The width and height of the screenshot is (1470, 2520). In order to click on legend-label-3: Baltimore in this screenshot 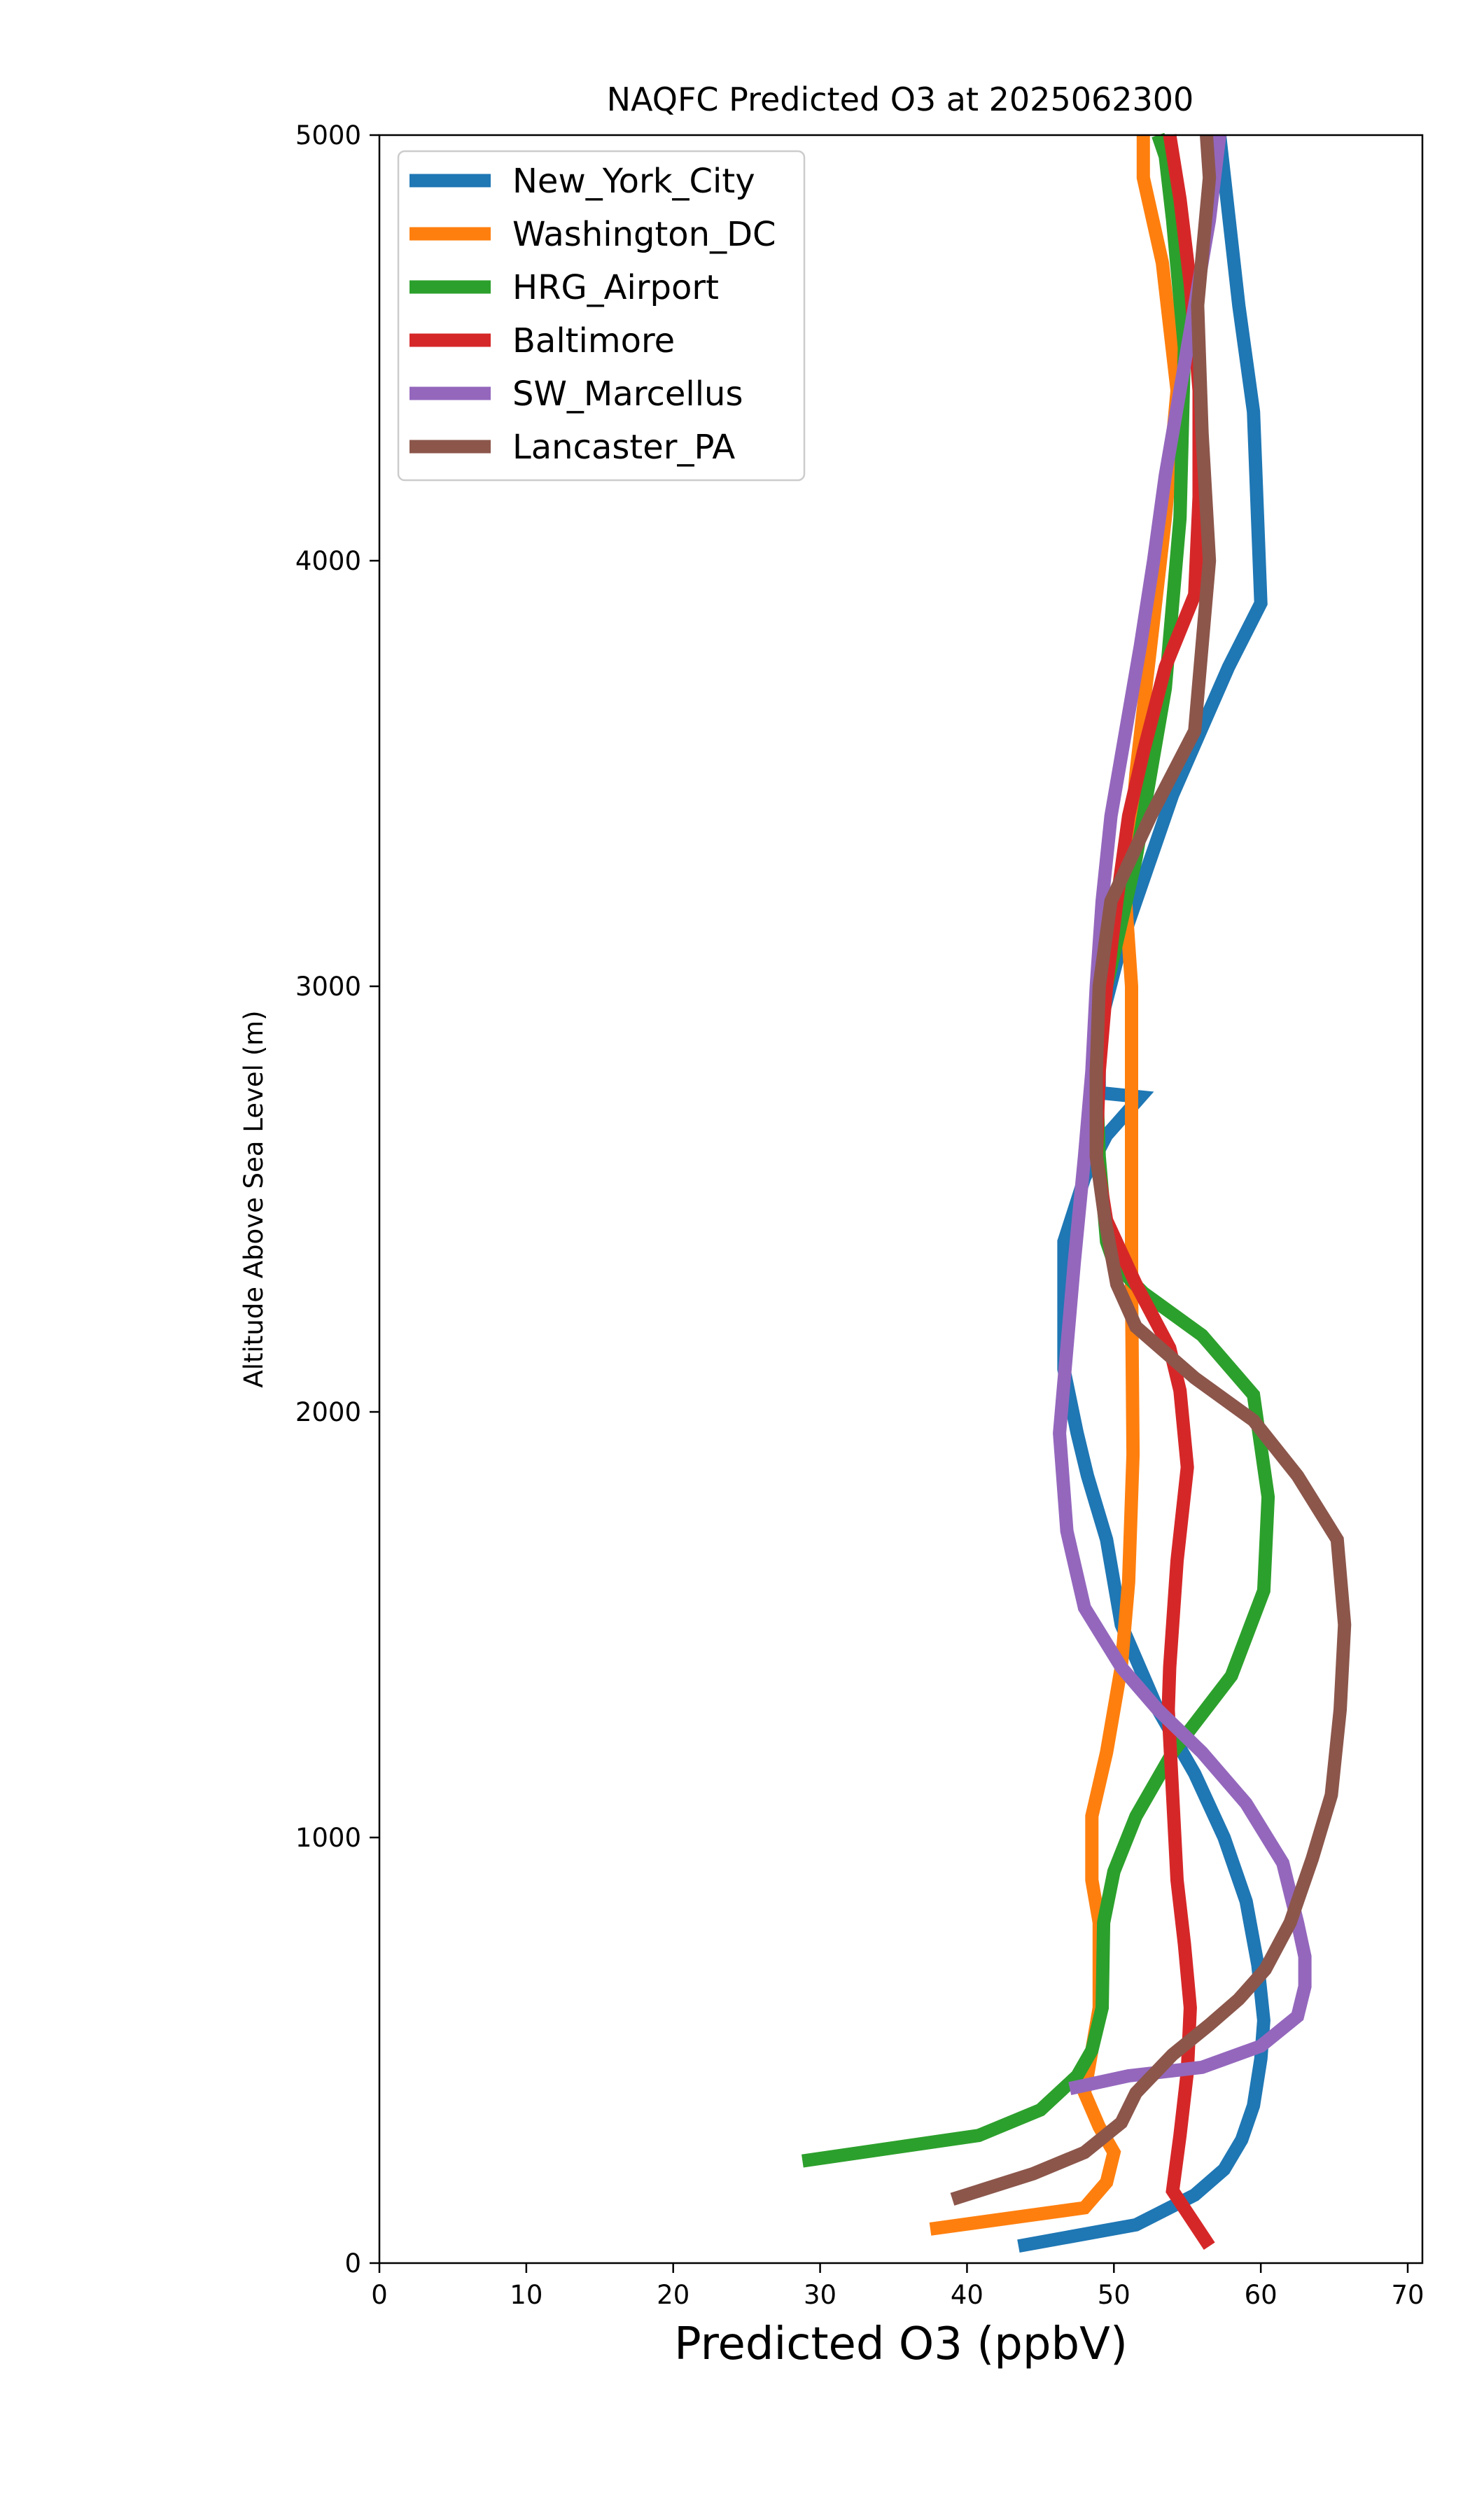, I will do `click(593, 340)`.